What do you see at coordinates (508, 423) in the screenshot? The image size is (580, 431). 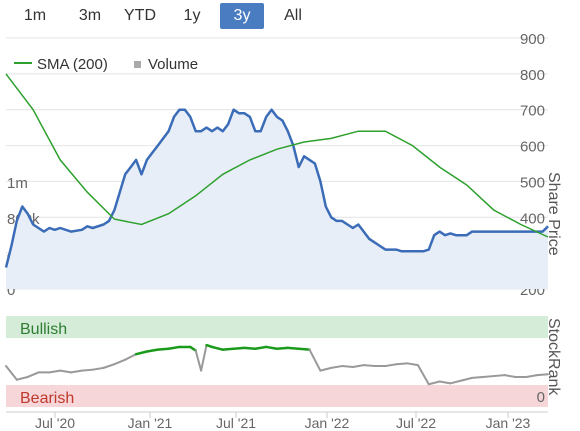 I see `x-tick-label-5: Jan '23` at bounding box center [508, 423].